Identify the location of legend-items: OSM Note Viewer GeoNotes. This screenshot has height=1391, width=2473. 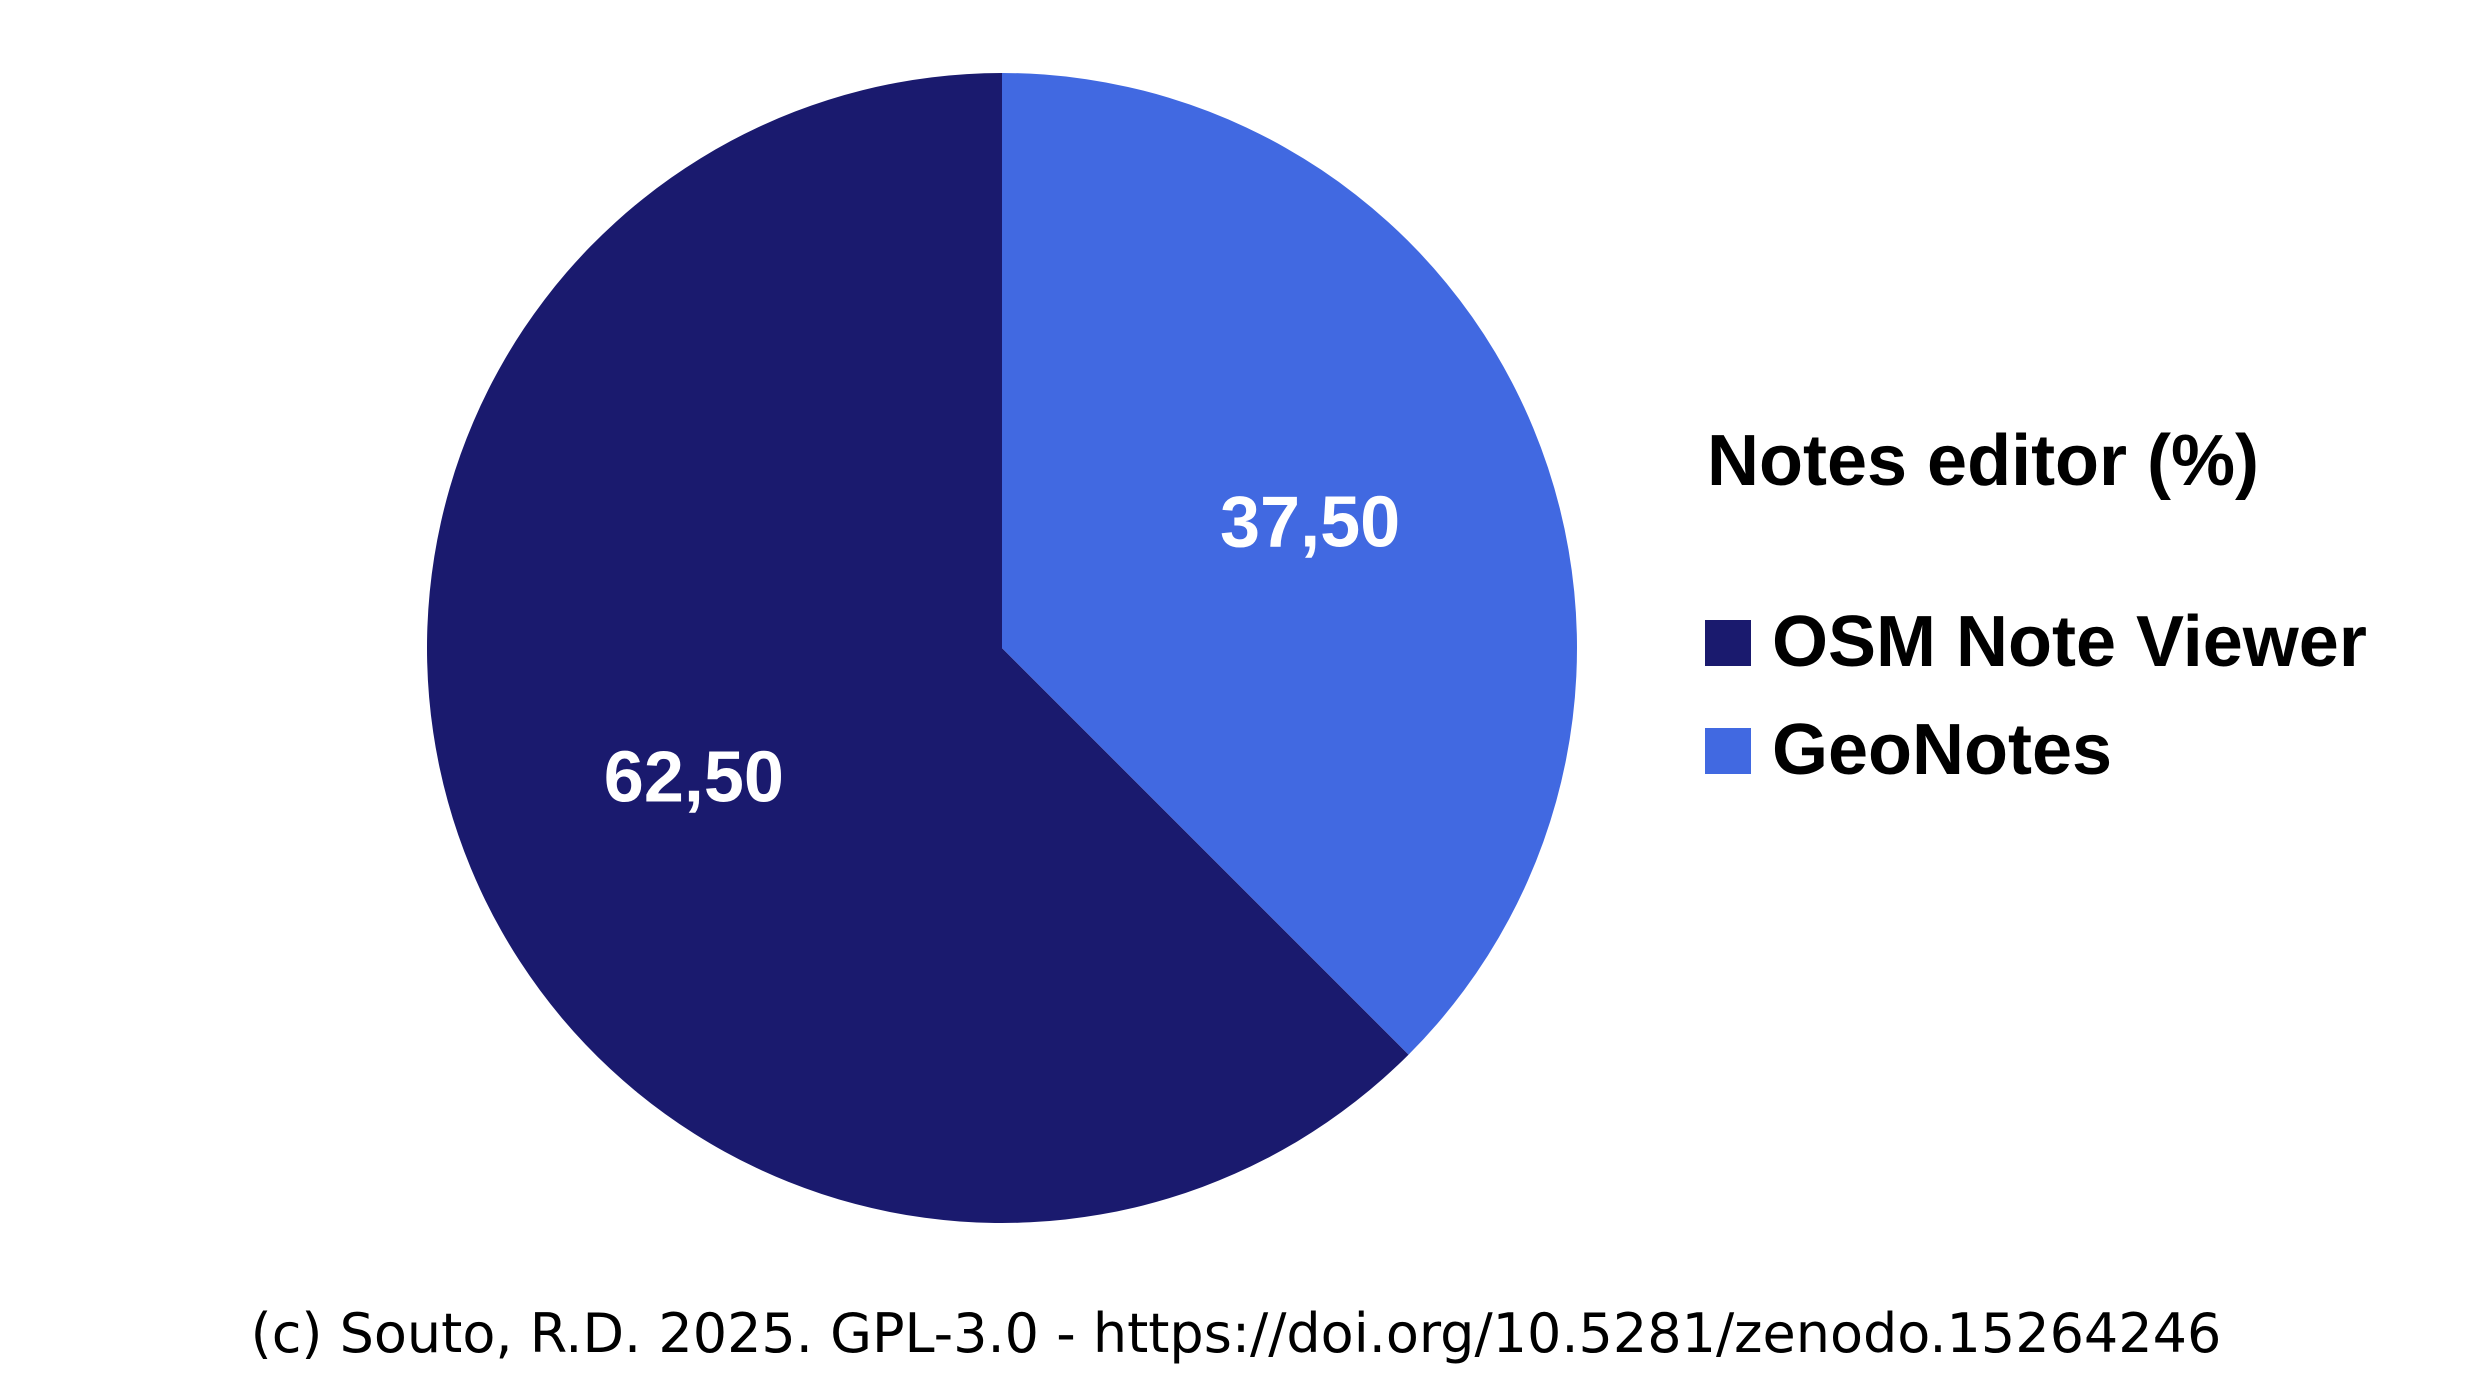
(2036, 696).